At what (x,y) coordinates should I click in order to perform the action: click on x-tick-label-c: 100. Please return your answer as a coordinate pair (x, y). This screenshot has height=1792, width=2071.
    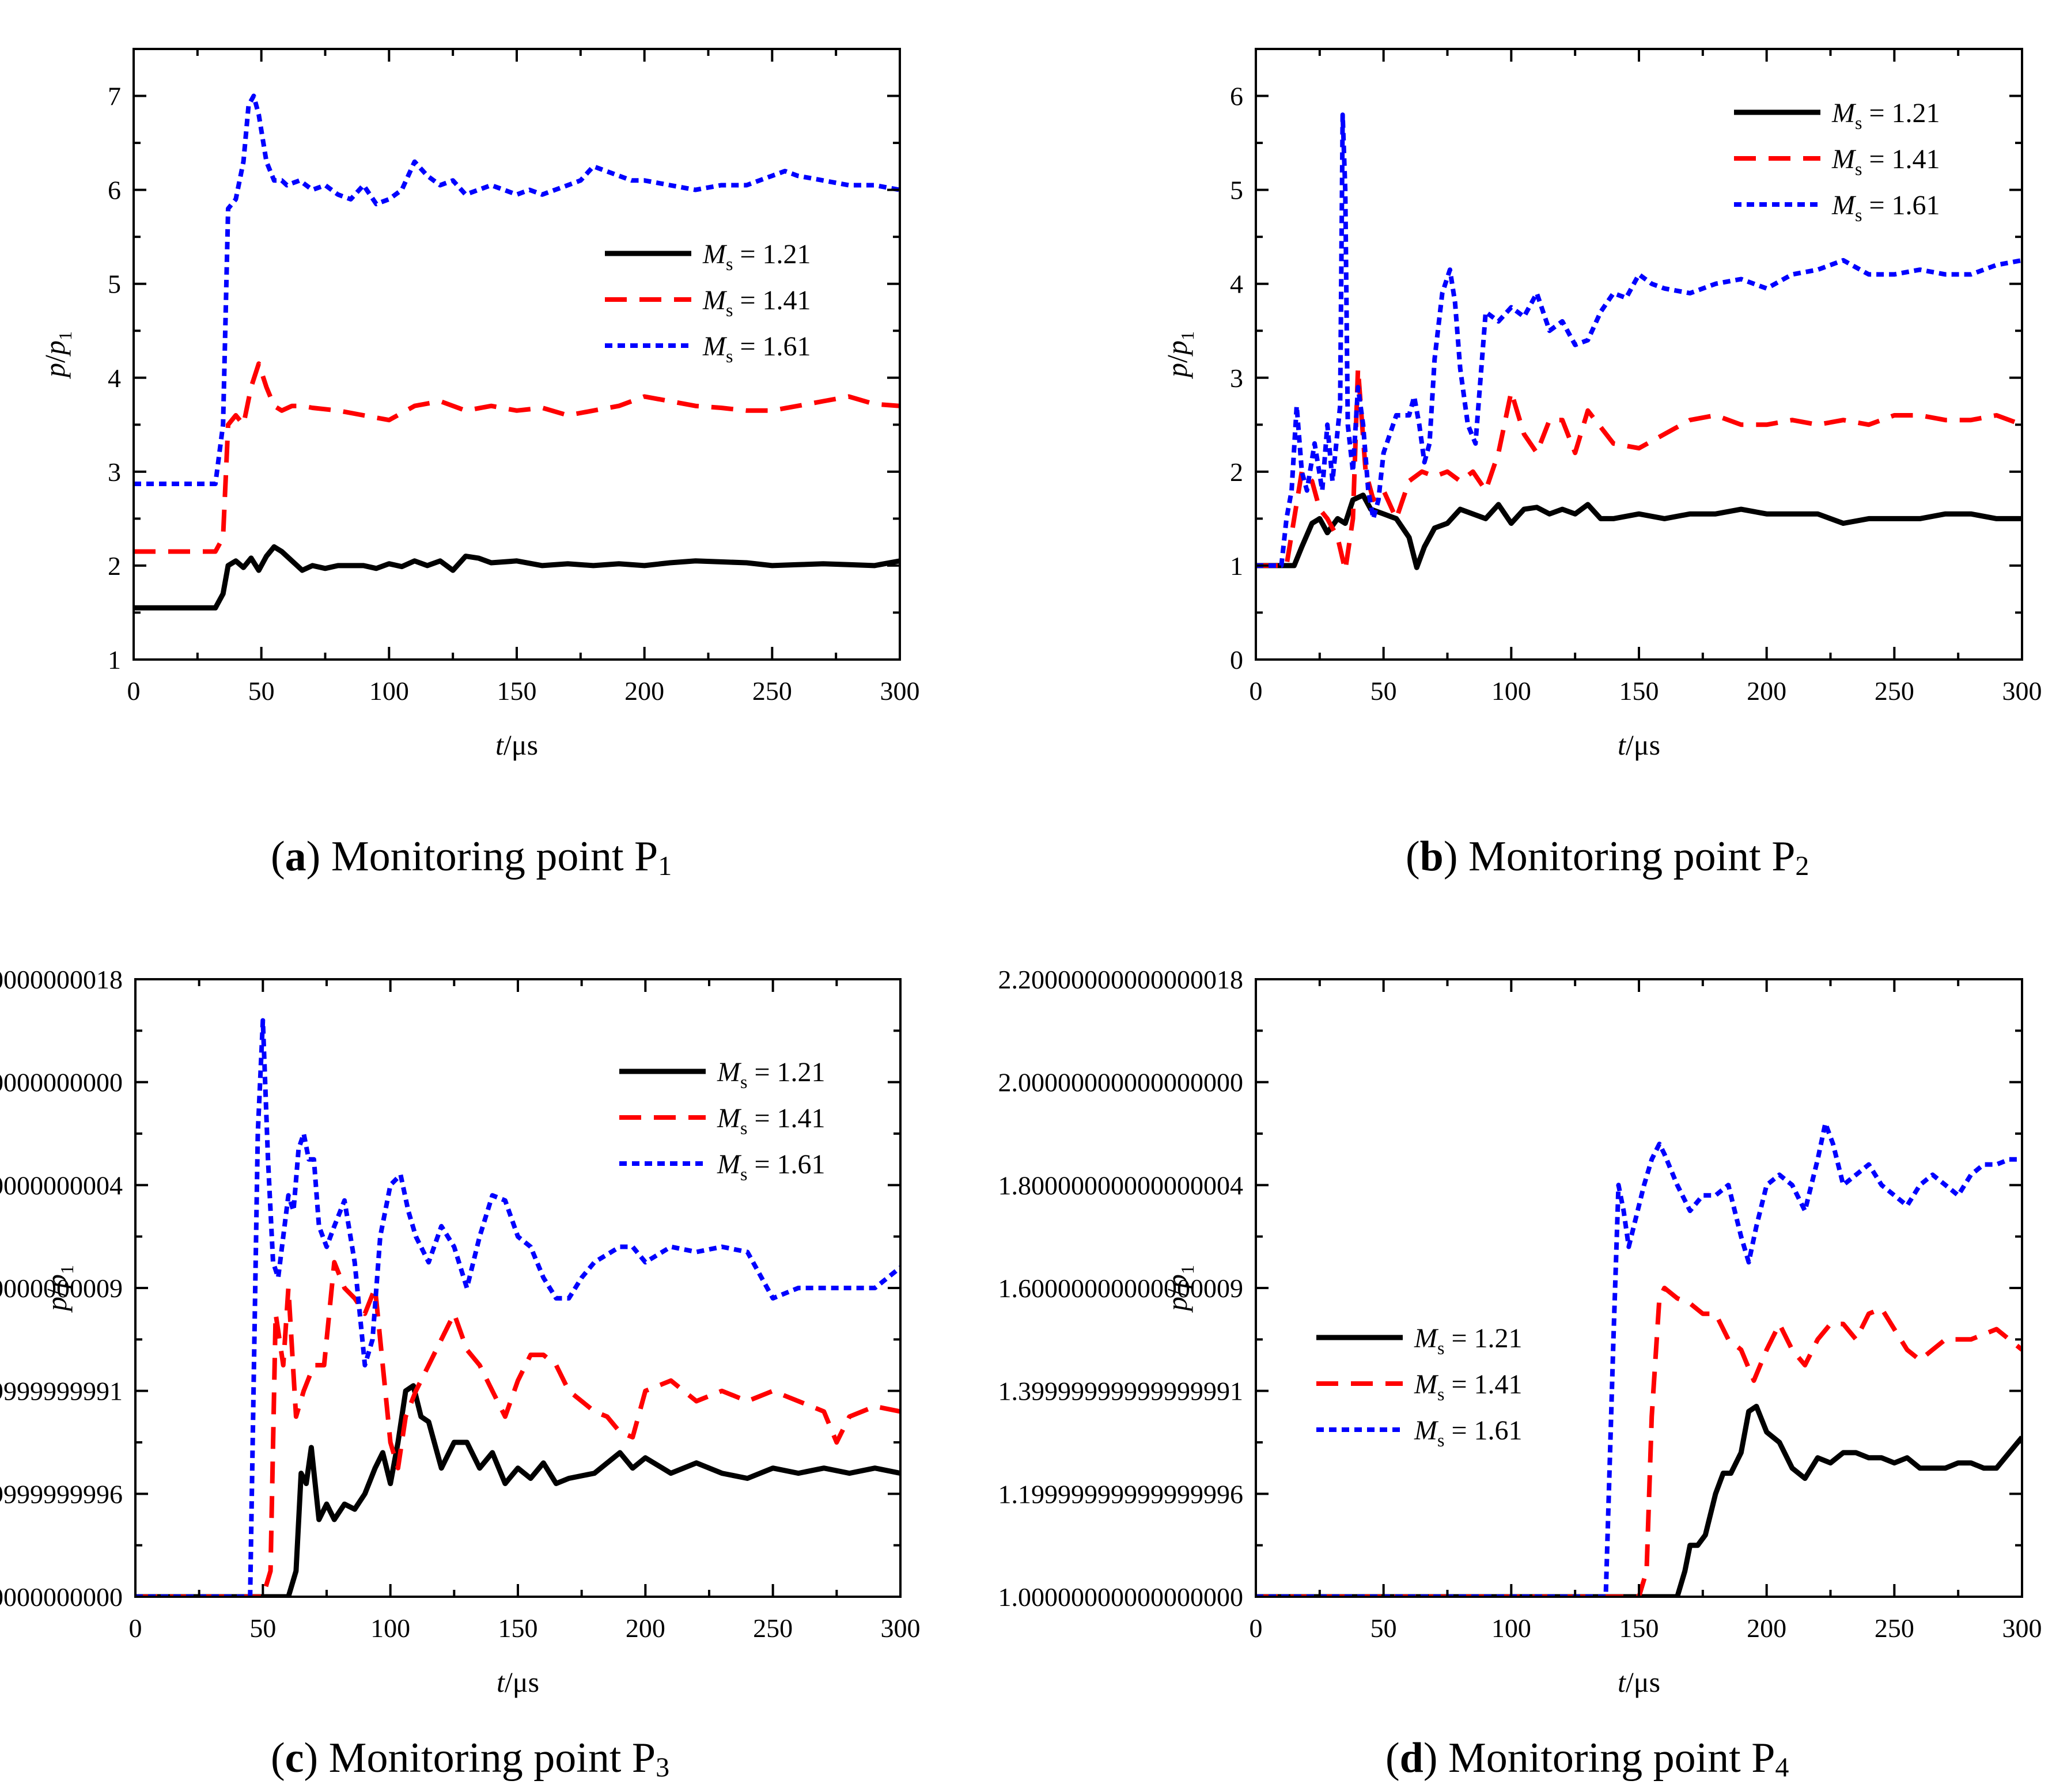
    Looking at the image, I should click on (390, 1628).